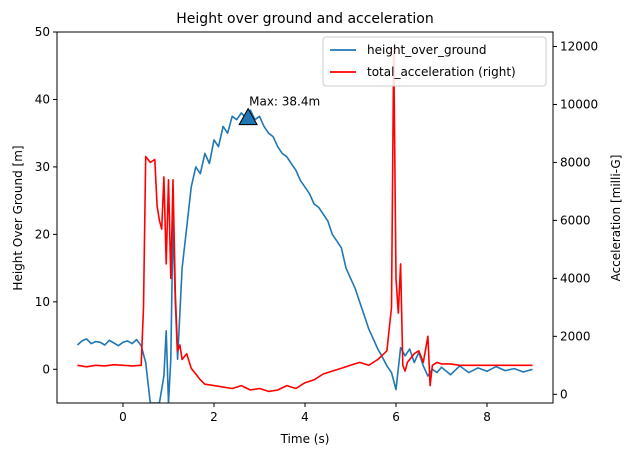 The image size is (636, 460). Describe the element at coordinates (616, 218) in the screenshot. I see `y2-axis-label: Acceleration [milli-G]` at that location.